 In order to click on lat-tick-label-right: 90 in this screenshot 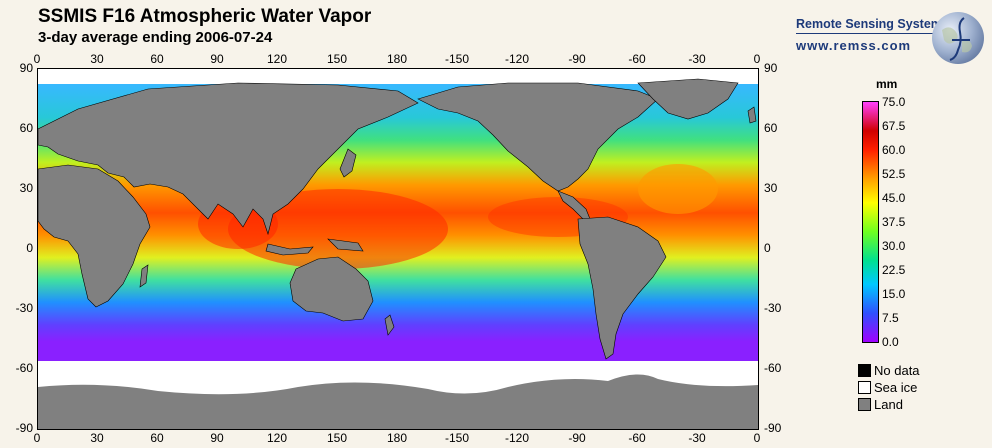, I will do `click(771, 68)`.